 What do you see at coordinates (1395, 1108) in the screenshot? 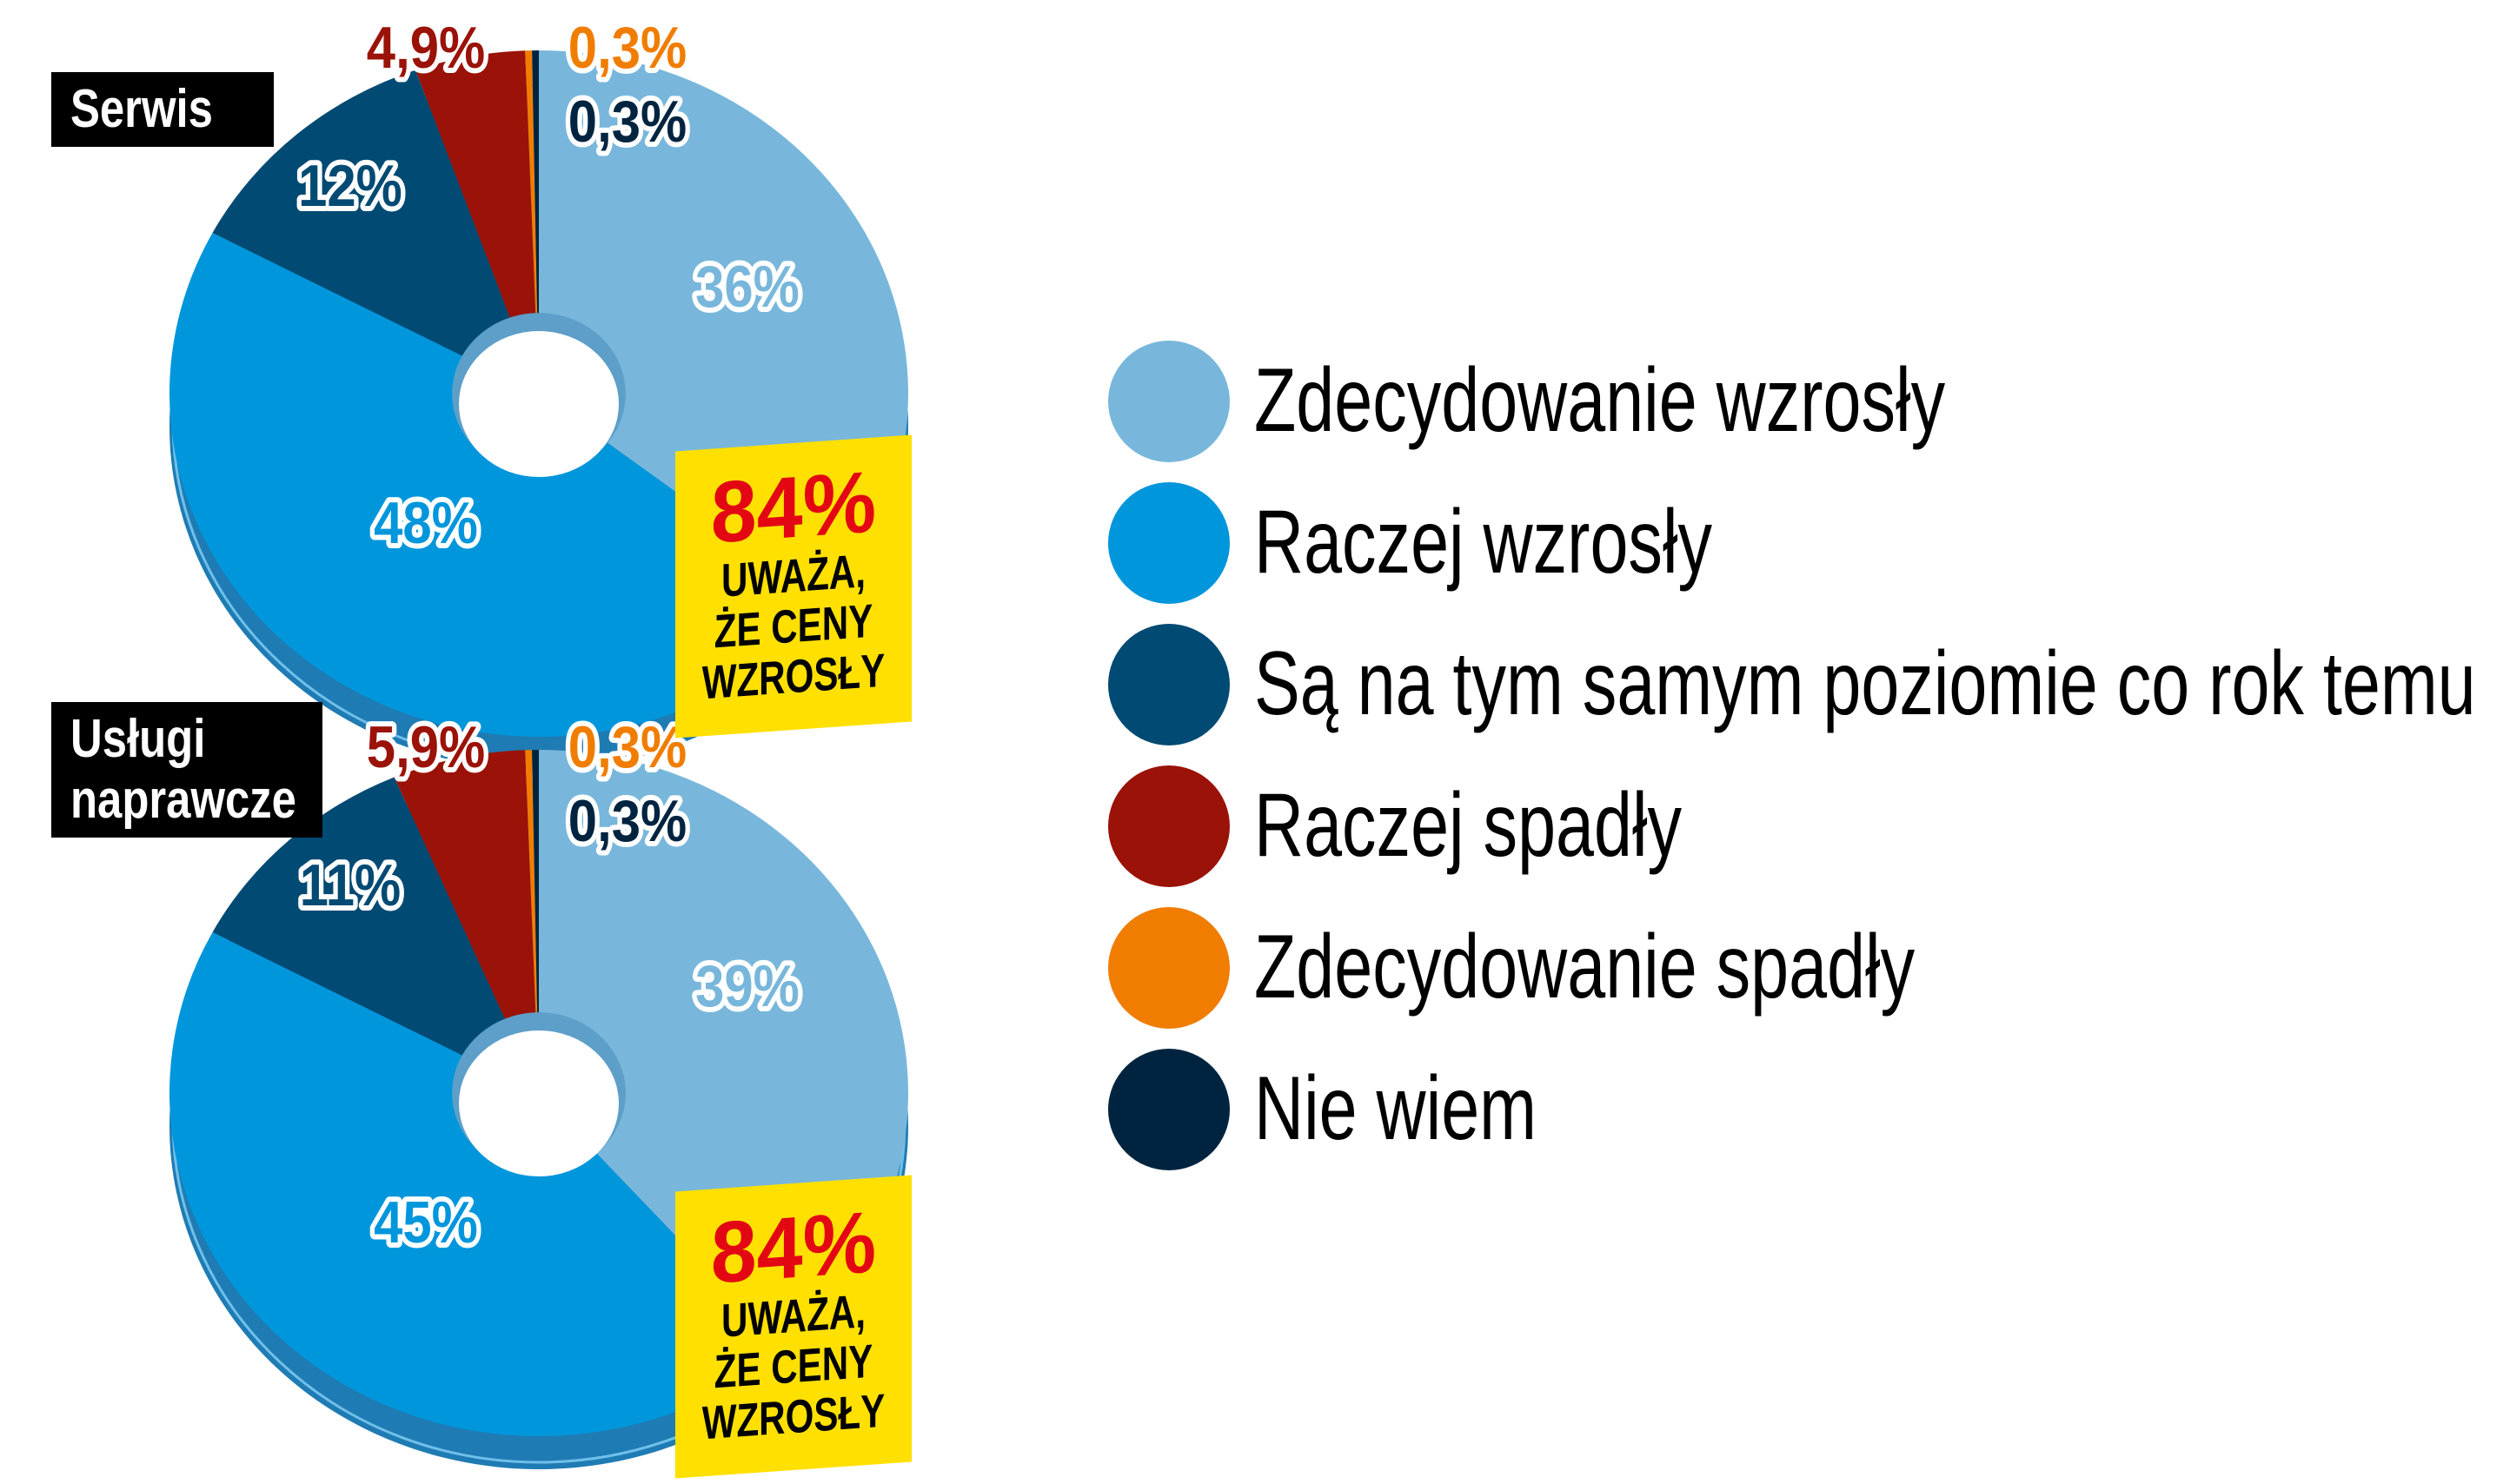
I see `legend-label: Nie wiem` at bounding box center [1395, 1108].